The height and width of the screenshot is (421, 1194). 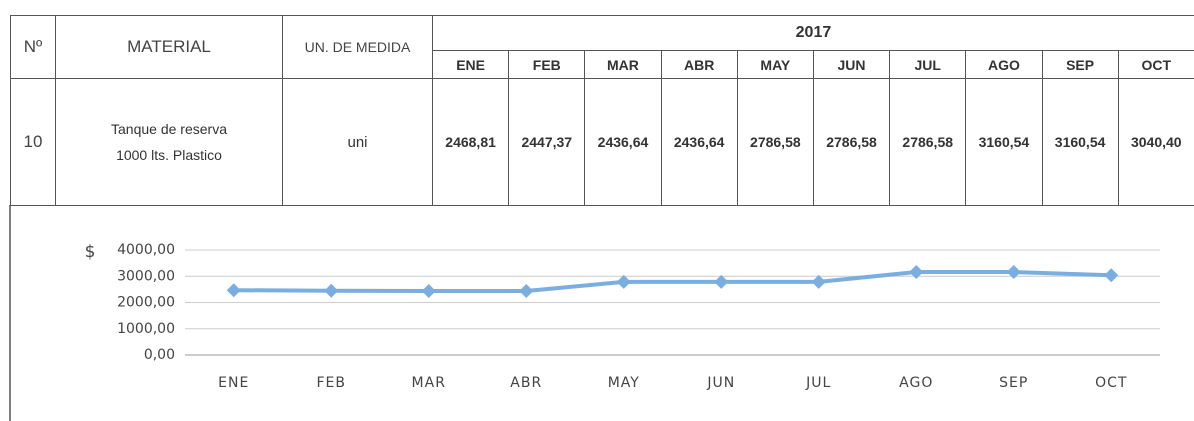 I want to click on header-month: JUL, so click(x=928, y=64).